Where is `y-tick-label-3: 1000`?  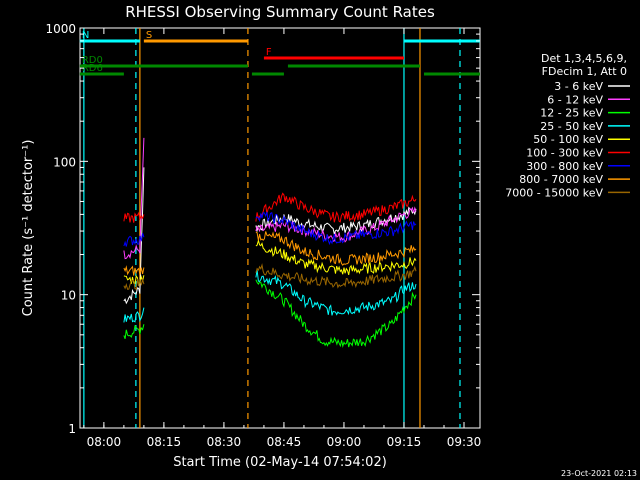
y-tick-label-3: 1000 is located at coordinates (60, 29).